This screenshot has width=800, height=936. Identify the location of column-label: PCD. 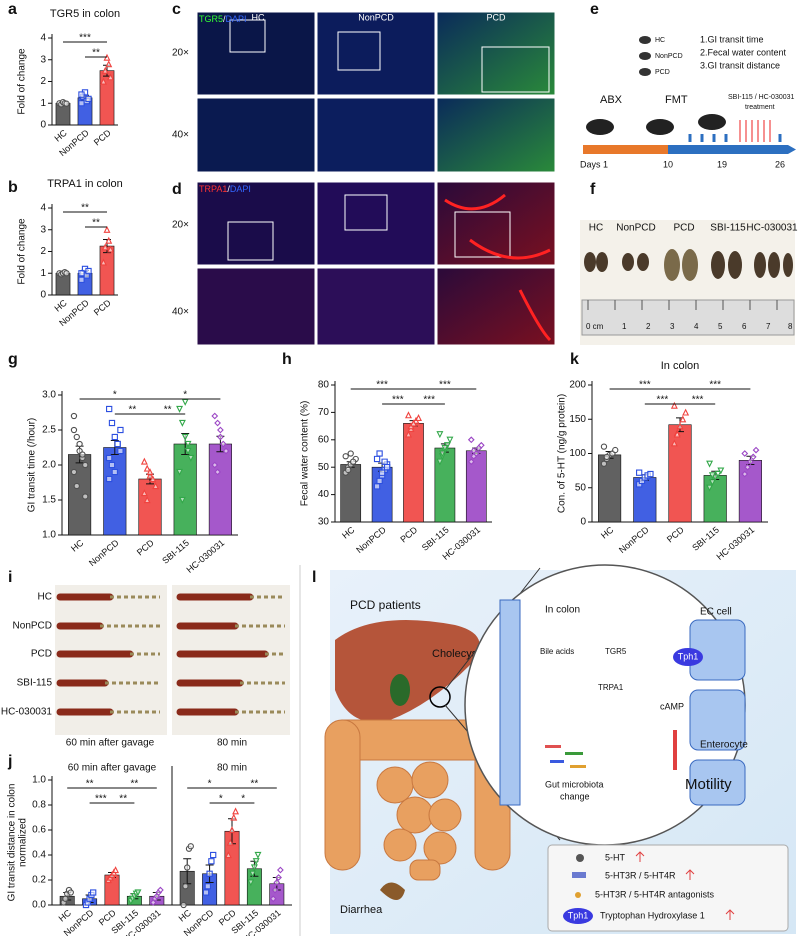
(496, 17).